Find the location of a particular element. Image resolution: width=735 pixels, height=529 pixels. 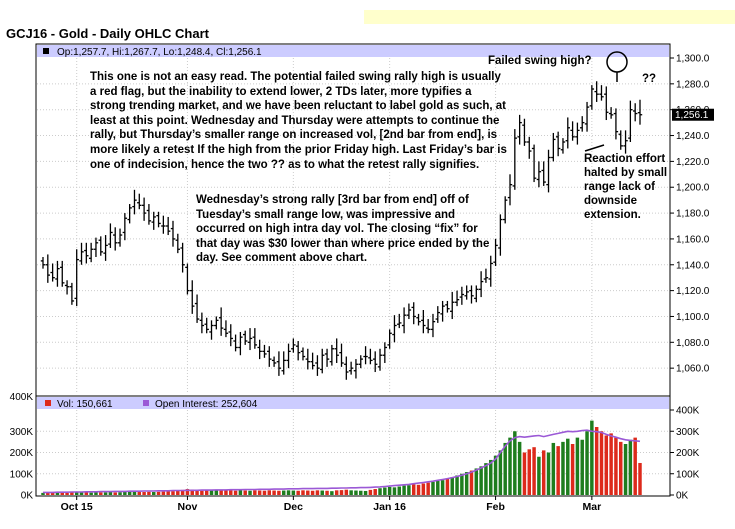

volume-tick-label-right: 200K is located at coordinates (688, 453).